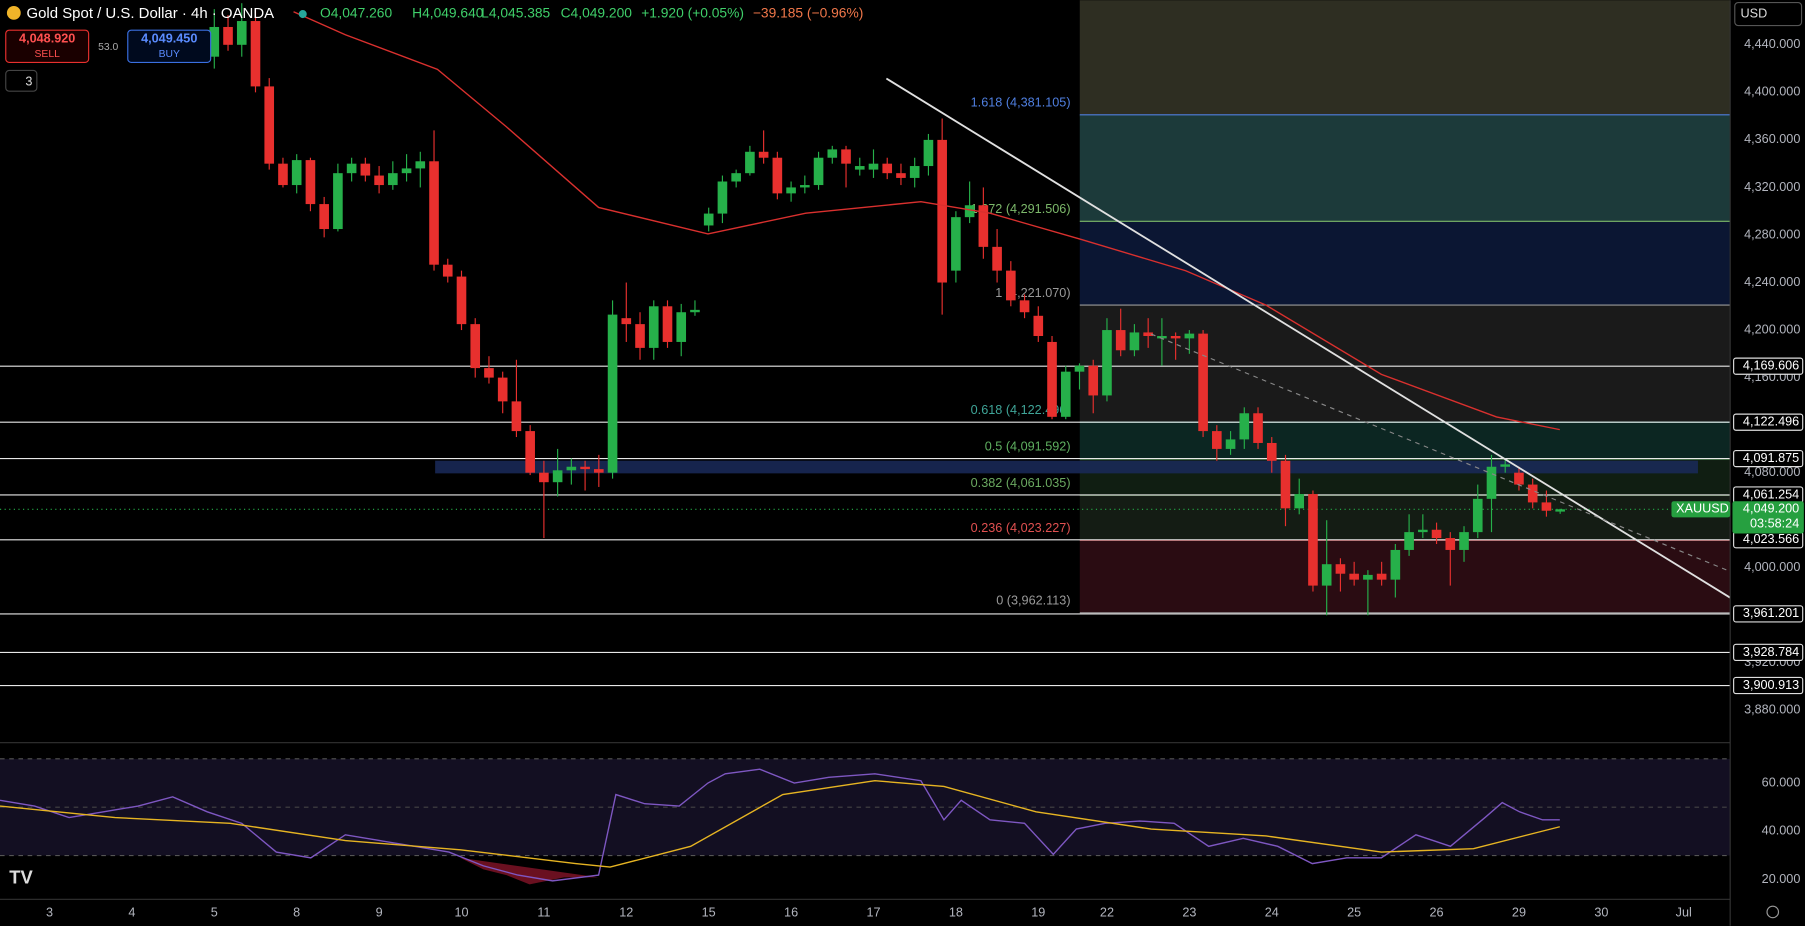  What do you see at coordinates (461, 912) in the screenshot?
I see `x-tick-label: 10` at bounding box center [461, 912].